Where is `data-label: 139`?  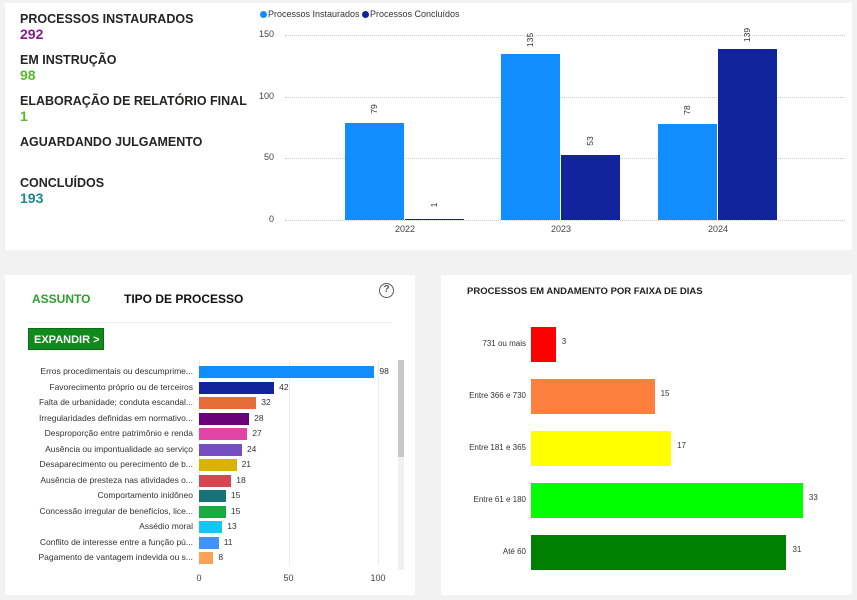
data-label: 139 is located at coordinates (747, 34).